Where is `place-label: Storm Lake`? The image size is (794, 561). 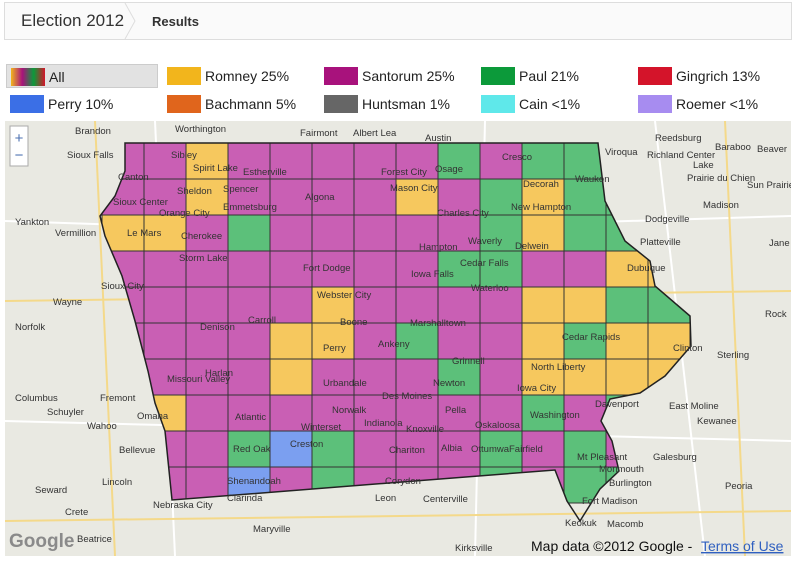 place-label: Storm Lake is located at coordinates (203, 258).